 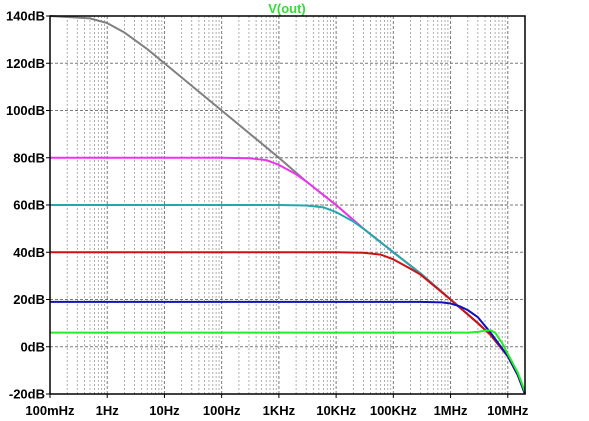 What do you see at coordinates (29, 252) in the screenshot?
I see `y-tick-label: 40dB` at bounding box center [29, 252].